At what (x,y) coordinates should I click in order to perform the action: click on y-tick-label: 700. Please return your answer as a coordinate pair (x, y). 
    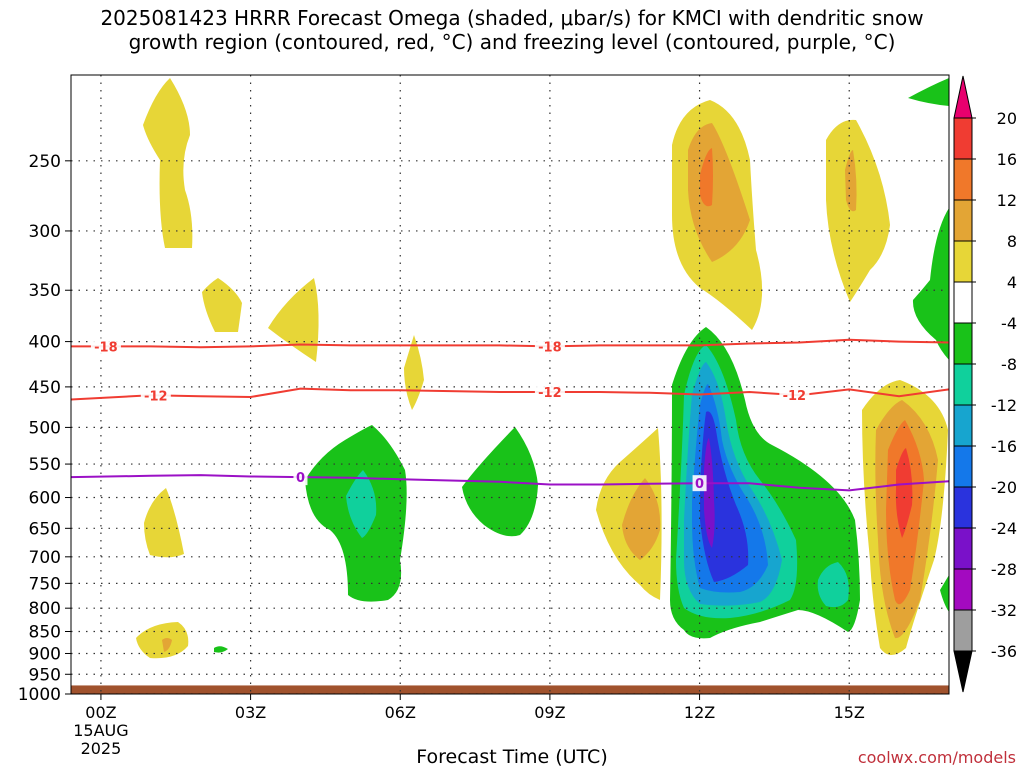
    Looking at the image, I should click on (45, 558).